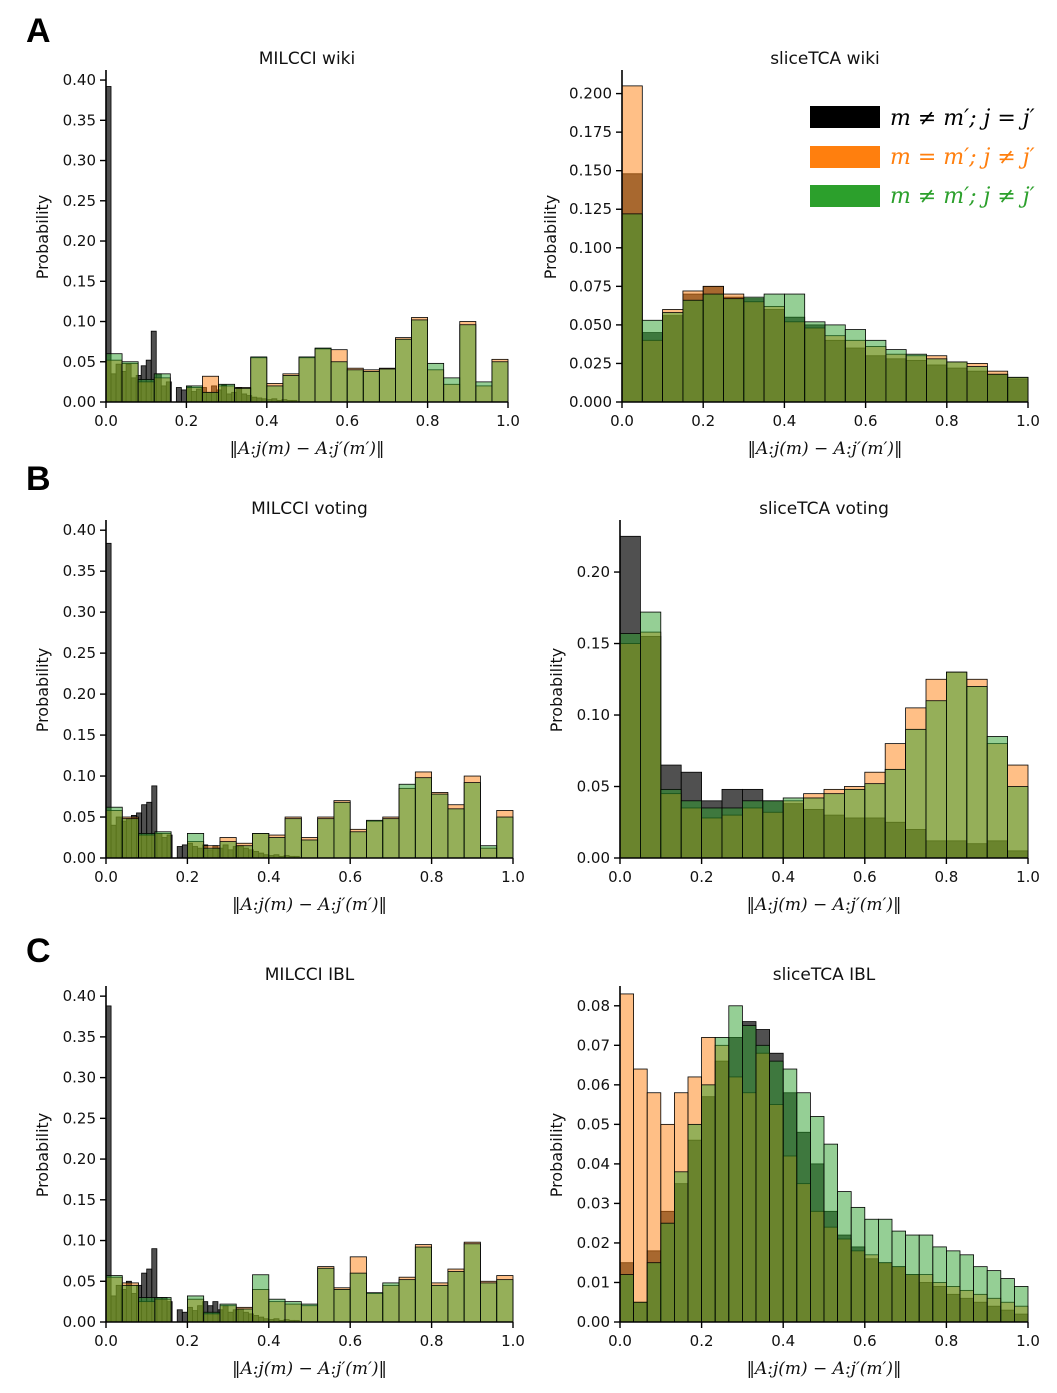  What do you see at coordinates (590, 94) in the screenshot?
I see `y-tick-label: 0.200` at bounding box center [590, 94].